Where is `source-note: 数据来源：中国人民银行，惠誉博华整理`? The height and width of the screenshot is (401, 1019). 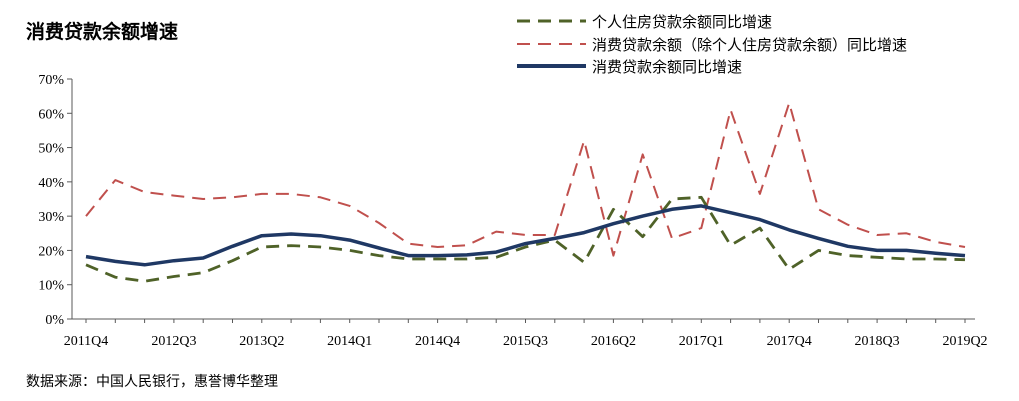
source-note: 数据来源：中国人民银行，惠誉博华整理 is located at coordinates (152, 381).